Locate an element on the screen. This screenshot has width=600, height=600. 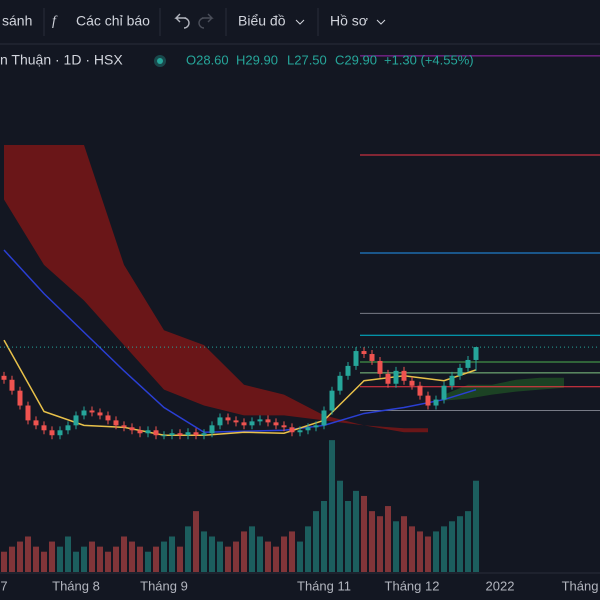
compare-button: sánh is located at coordinates (17, 21).